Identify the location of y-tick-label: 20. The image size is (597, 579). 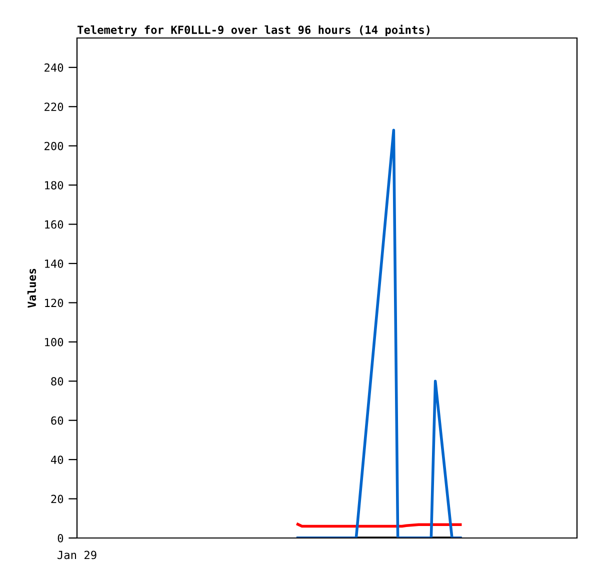
(57, 499).